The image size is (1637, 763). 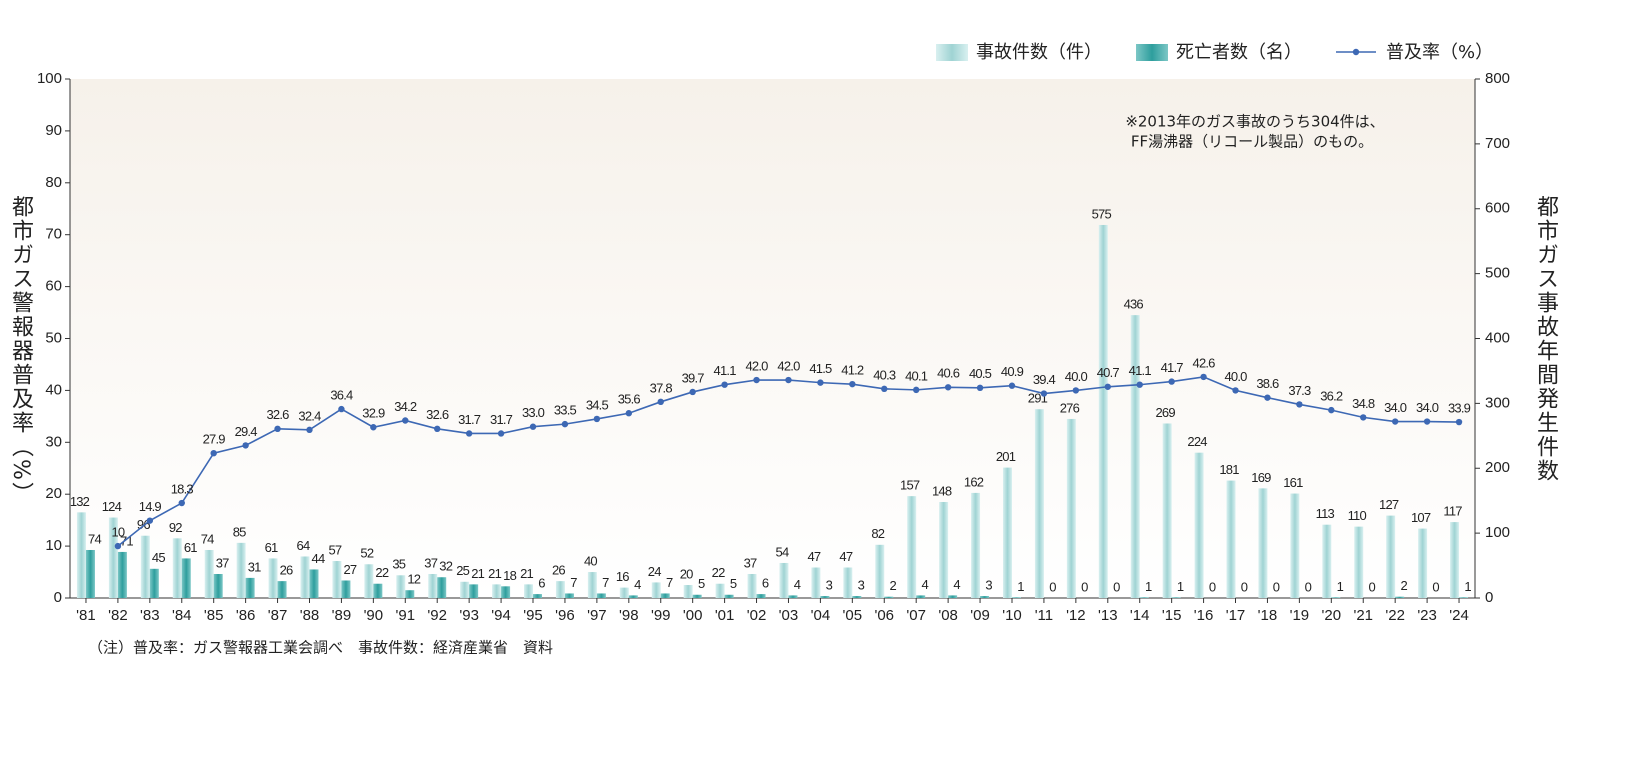 What do you see at coordinates (1293, 482) in the screenshot?
I see `bar-value-label: 161` at bounding box center [1293, 482].